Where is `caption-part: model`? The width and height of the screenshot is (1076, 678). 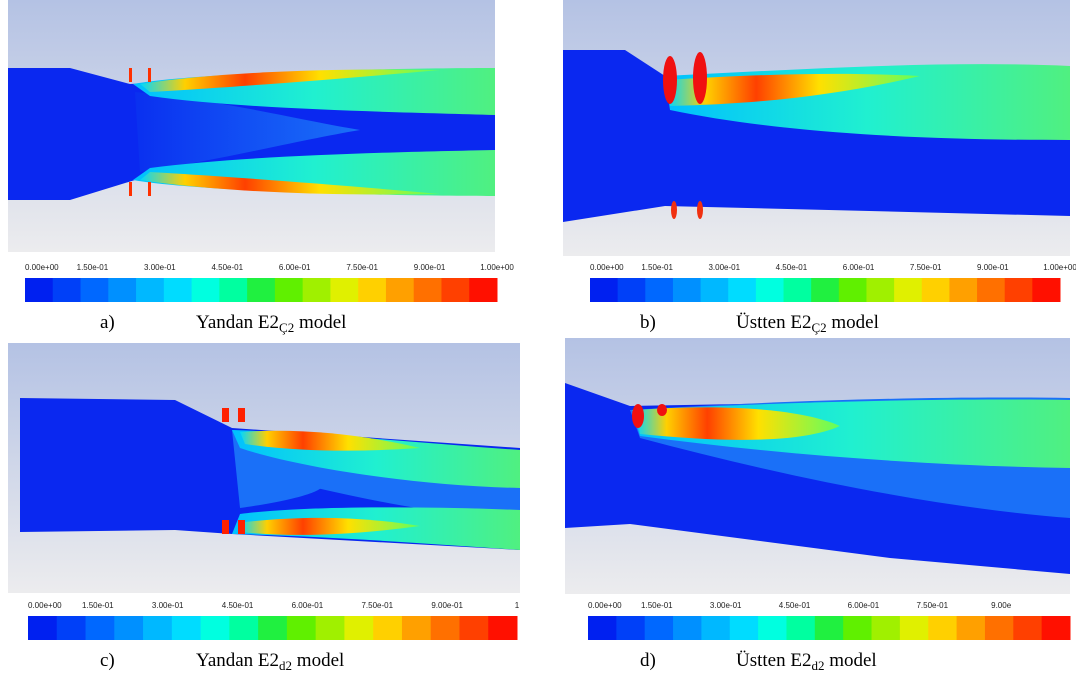
caption-part: model is located at coordinates (853, 322).